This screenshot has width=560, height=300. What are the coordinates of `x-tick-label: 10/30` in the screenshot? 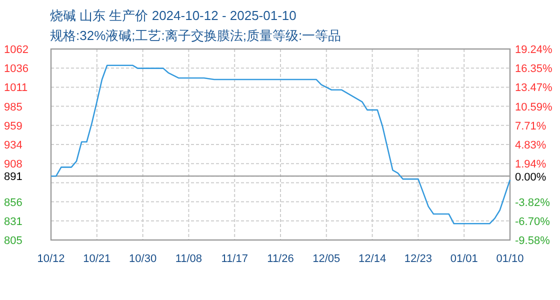 It's located at (143, 259).